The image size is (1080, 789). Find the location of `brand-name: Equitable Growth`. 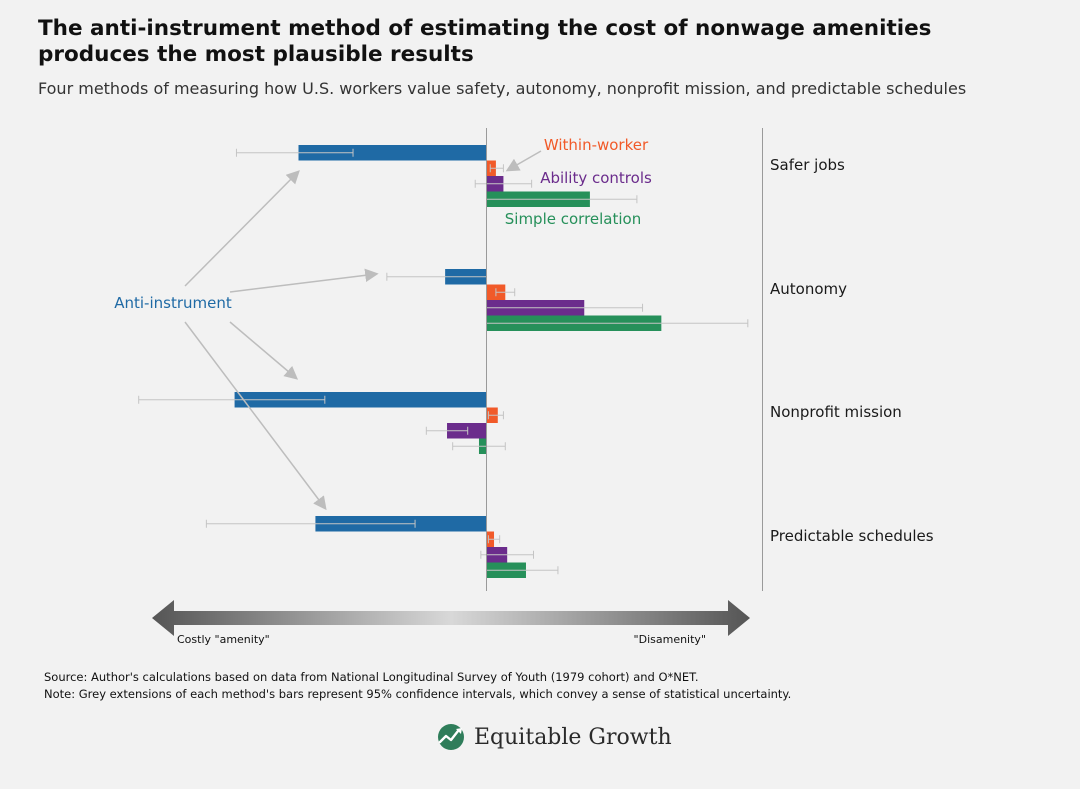

brand-name: Equitable Growth is located at coordinates (573, 737).